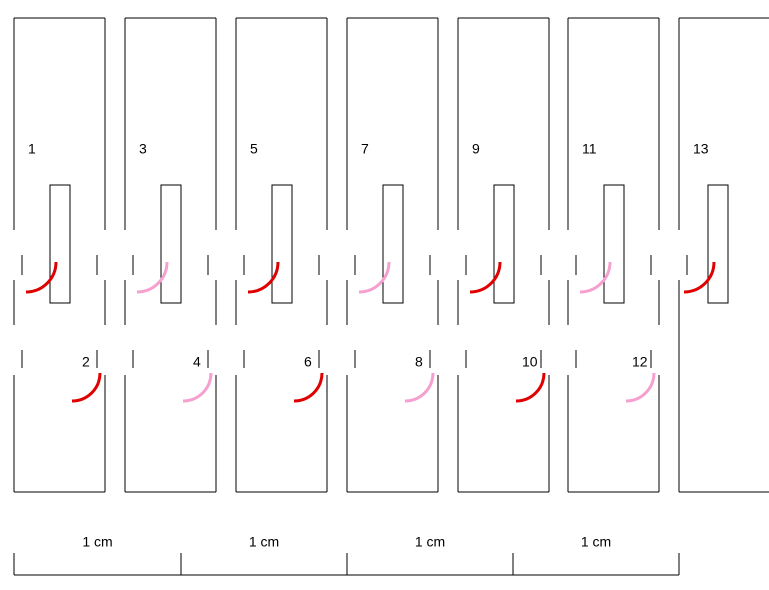 This screenshot has height=590, width=769. Describe the element at coordinates (640, 362) in the screenshot. I see `bottom-label: 12` at that location.